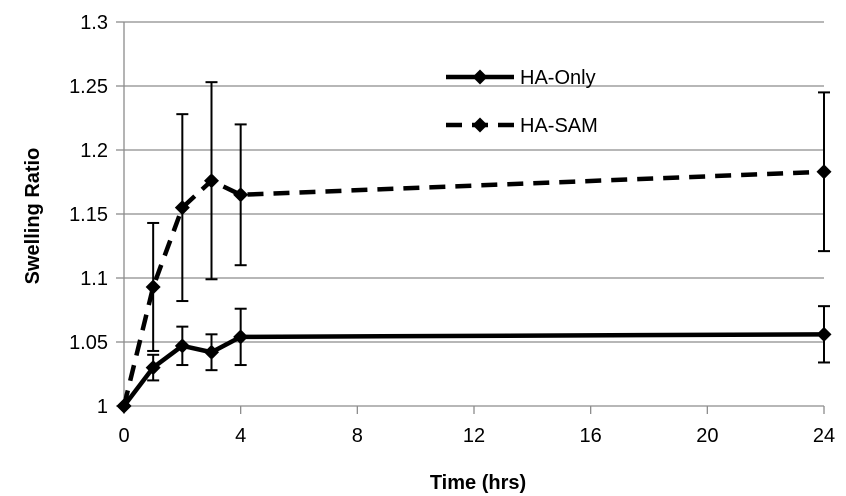  I want to click on legend: HA-Only HA-SAM, so click(522, 102).